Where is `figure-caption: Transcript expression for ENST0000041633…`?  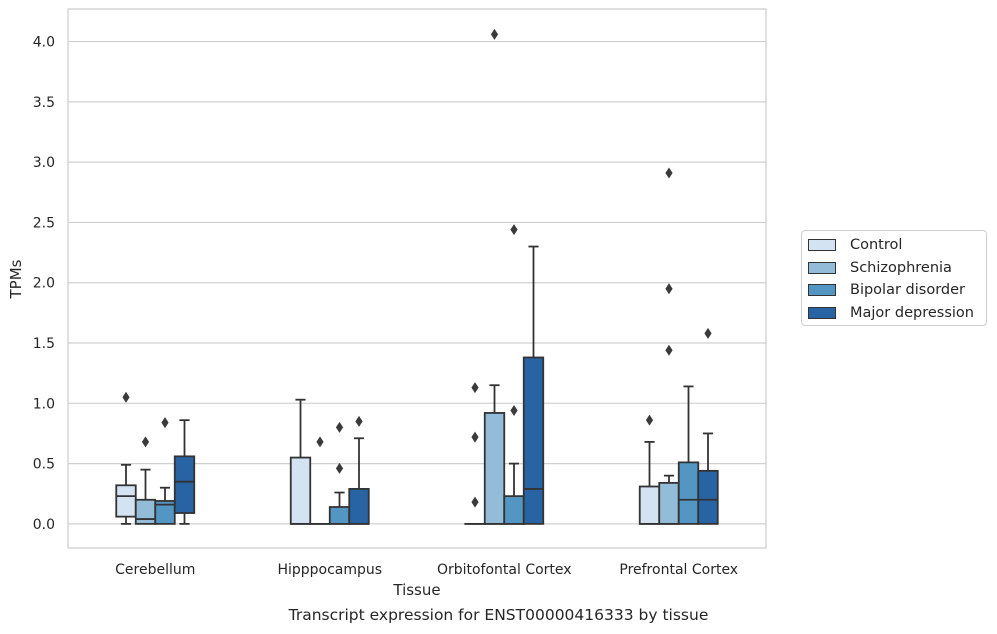
figure-caption: Transcript expression for ENST0000041633… is located at coordinates (498, 615).